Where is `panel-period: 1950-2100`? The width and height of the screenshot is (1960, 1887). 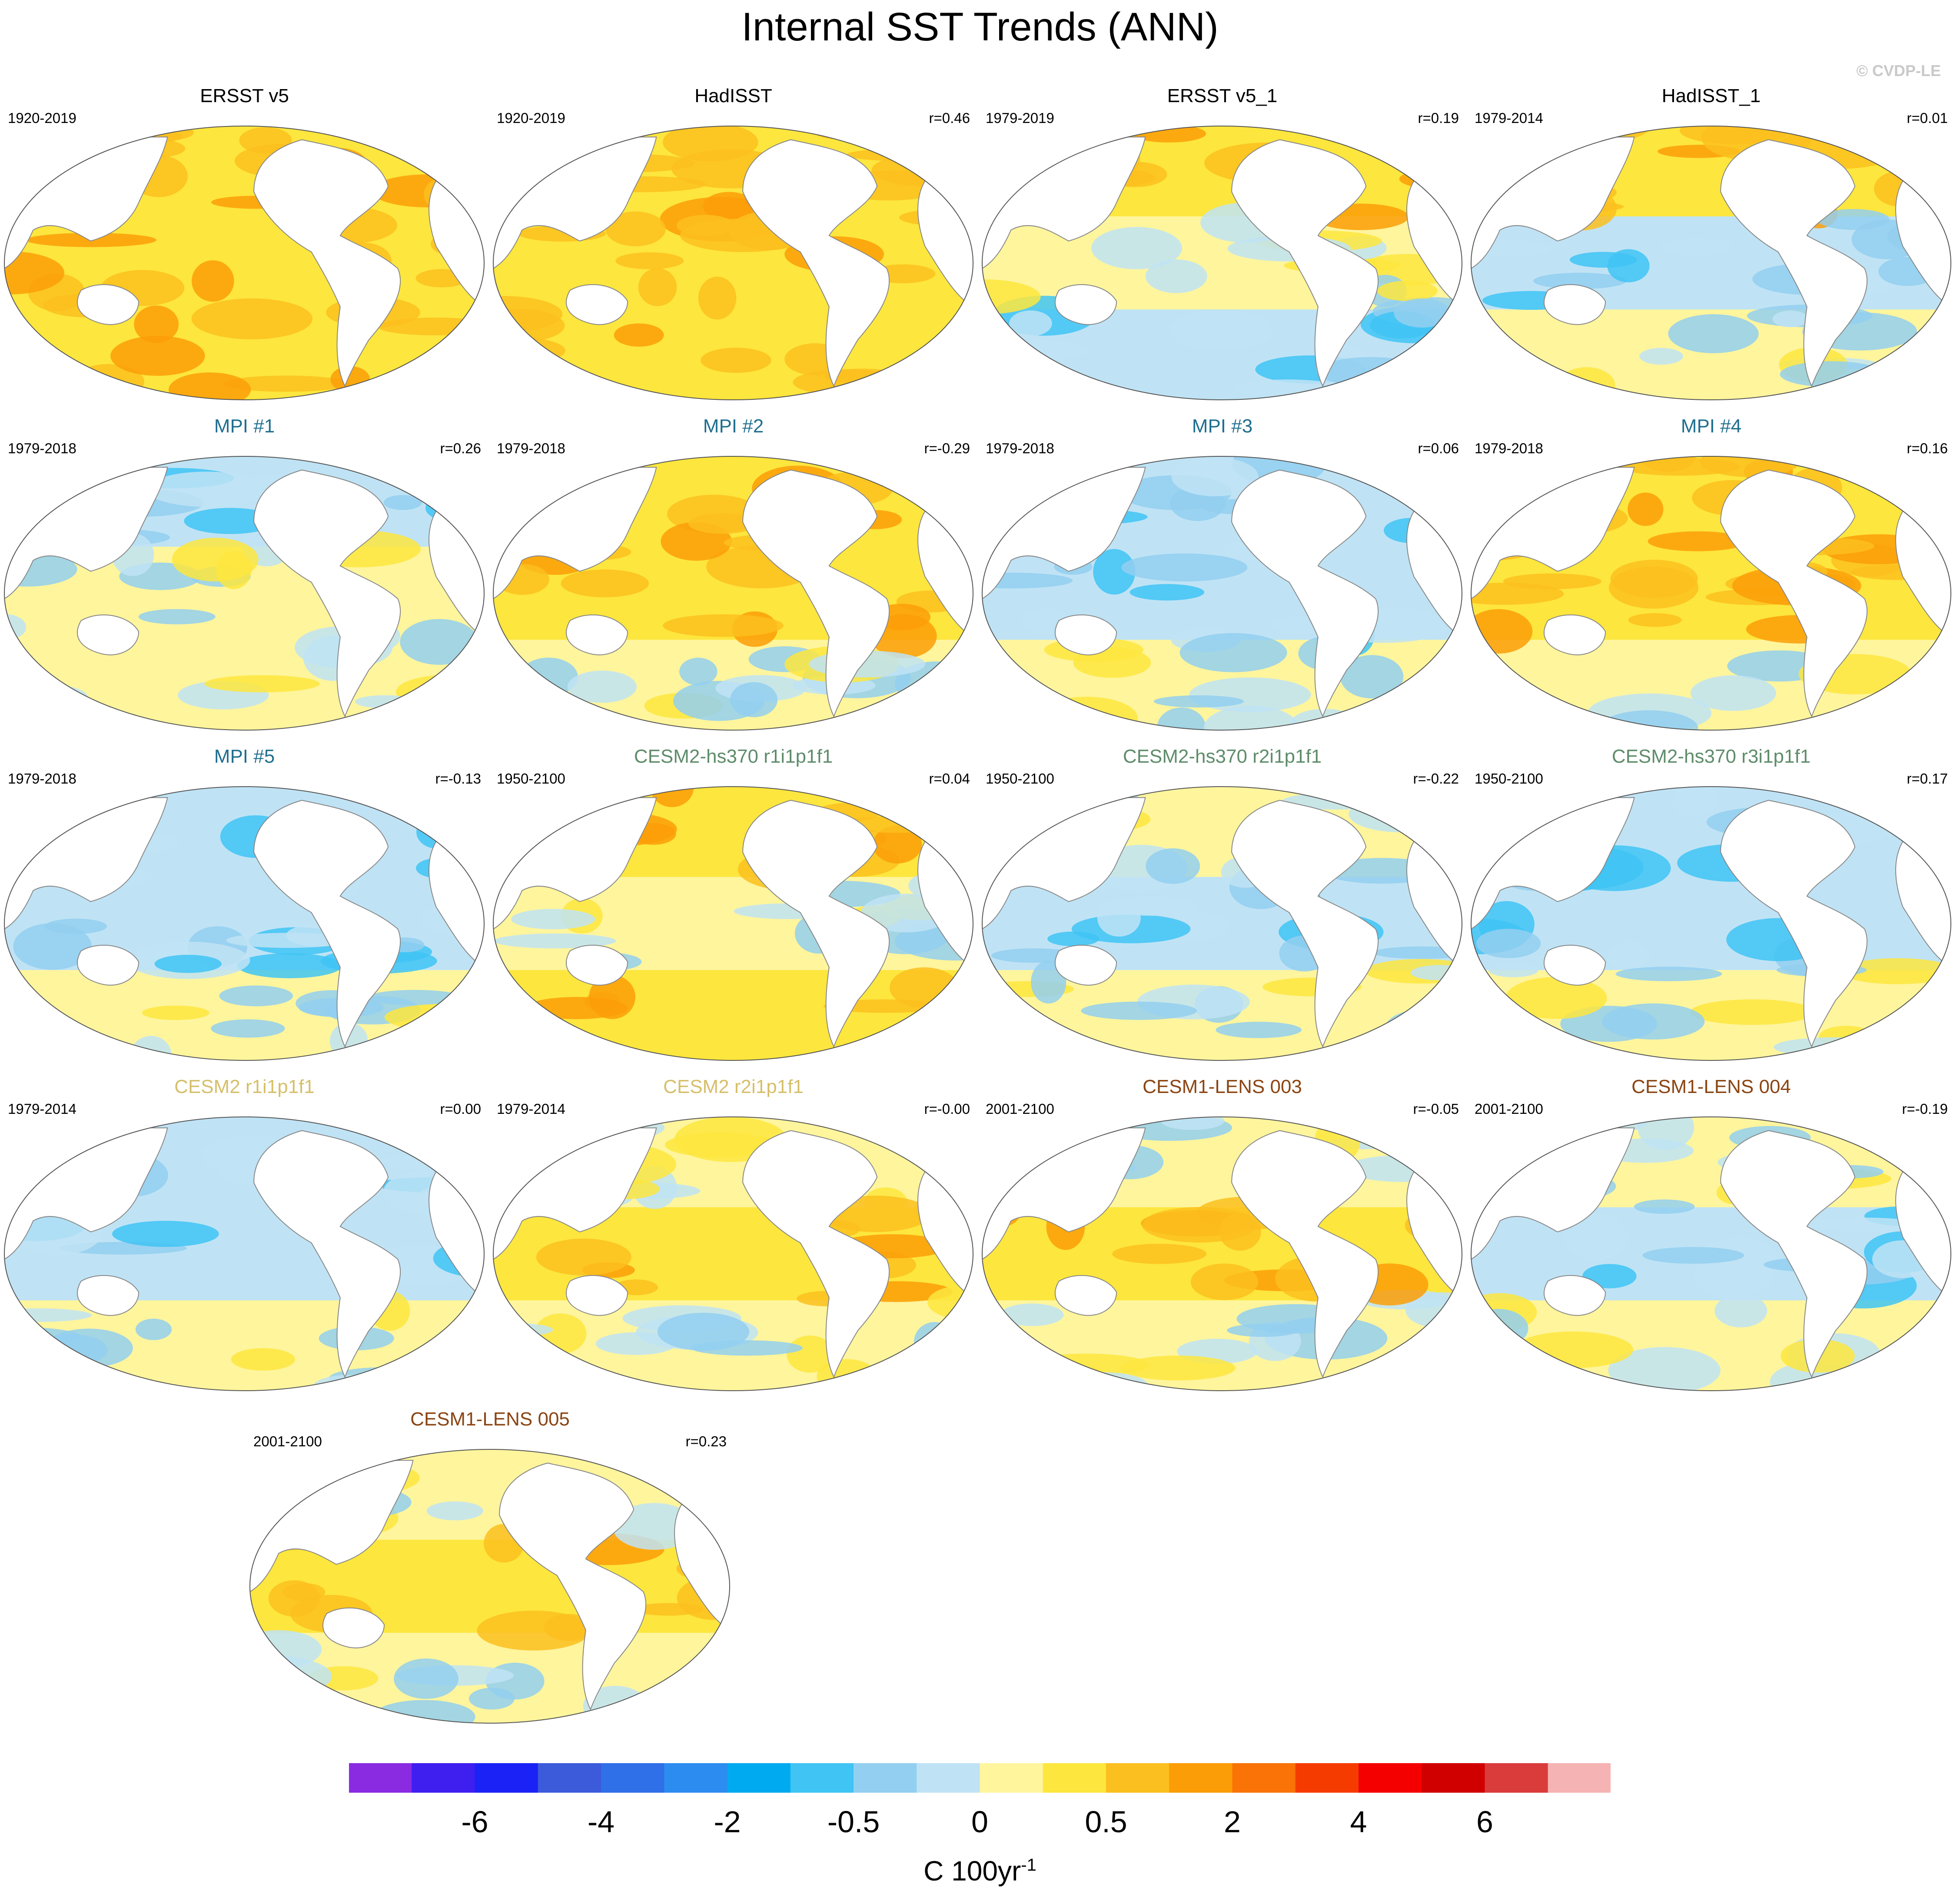 panel-period: 1950-2100 is located at coordinates (1509, 779).